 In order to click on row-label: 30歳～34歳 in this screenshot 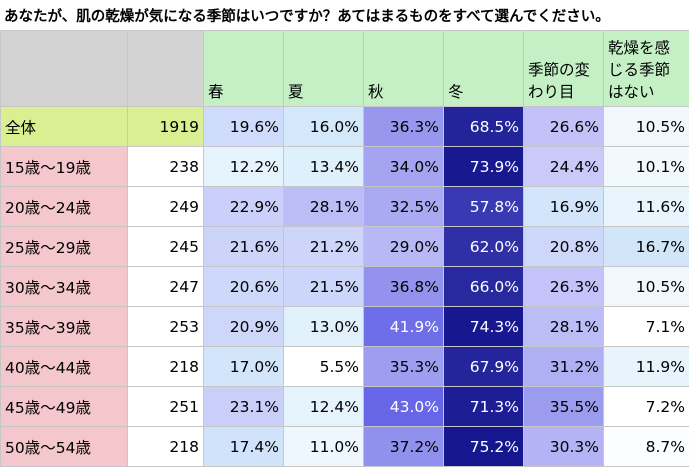, I will do `click(64, 286)`.